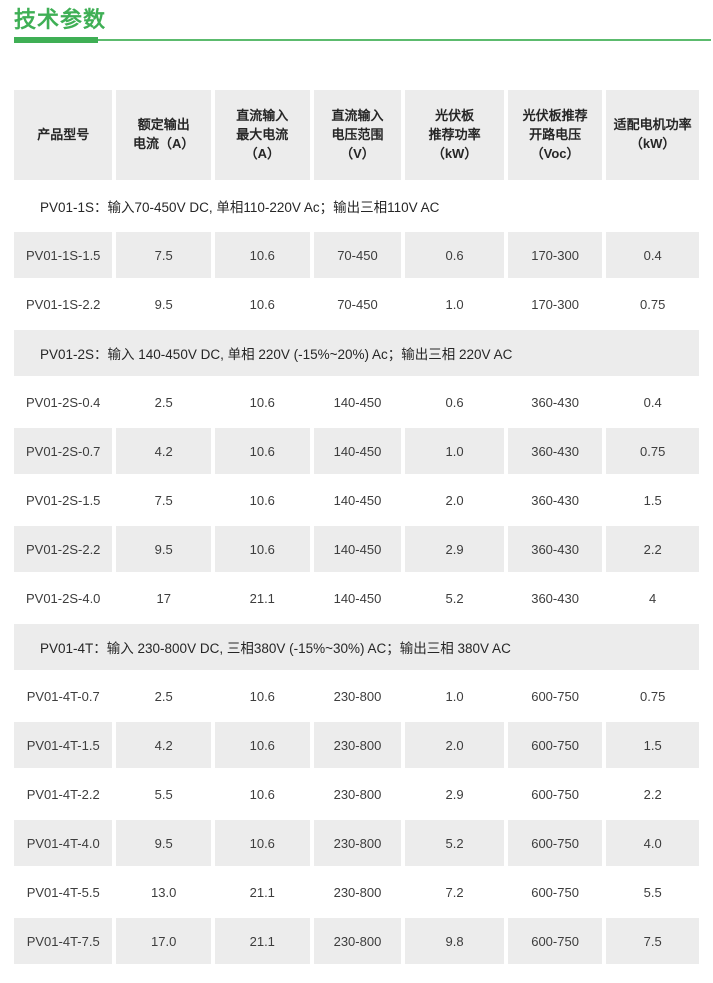 Image resolution: width=713 pixels, height=983 pixels. I want to click on value-cell: 2.5, so click(163, 402).